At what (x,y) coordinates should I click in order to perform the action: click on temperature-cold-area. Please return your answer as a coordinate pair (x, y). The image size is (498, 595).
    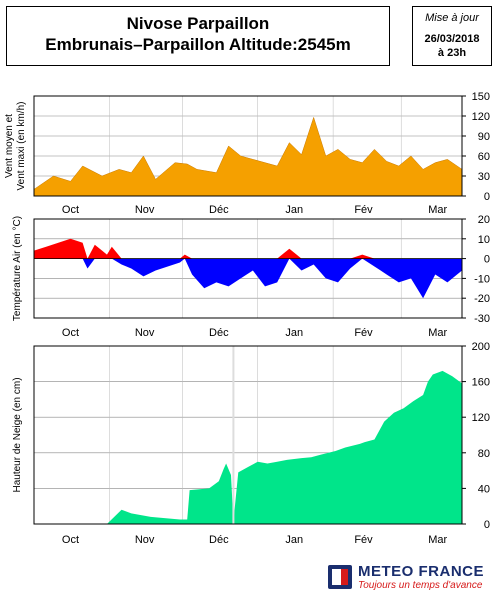
    Looking at the image, I should click on (248, 278).